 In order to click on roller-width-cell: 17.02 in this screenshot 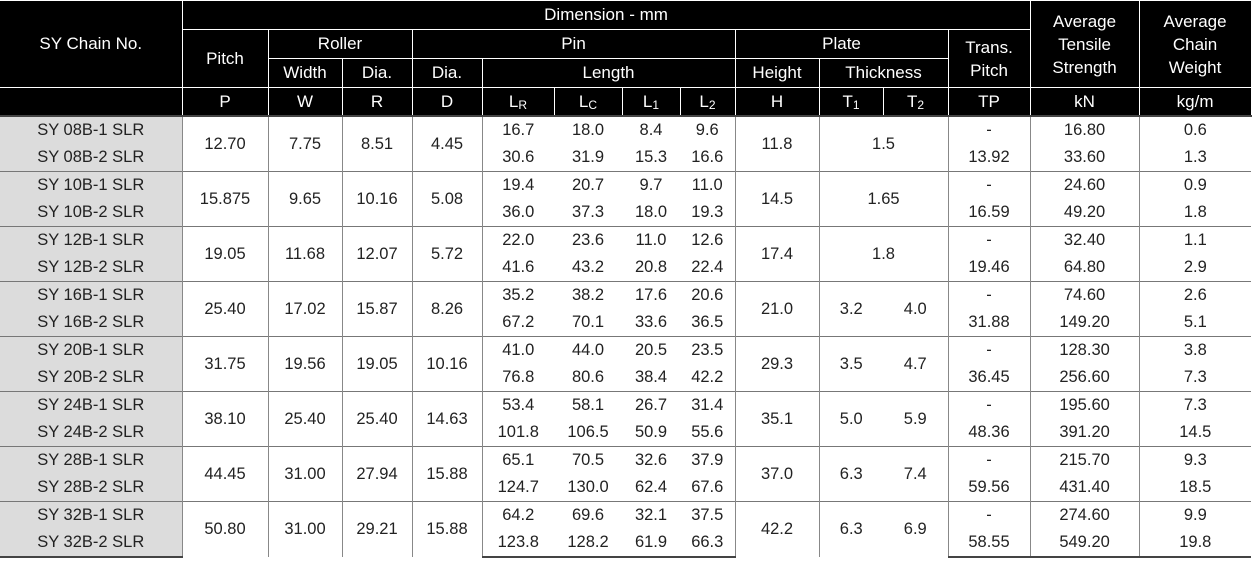, I will do `click(305, 309)`.